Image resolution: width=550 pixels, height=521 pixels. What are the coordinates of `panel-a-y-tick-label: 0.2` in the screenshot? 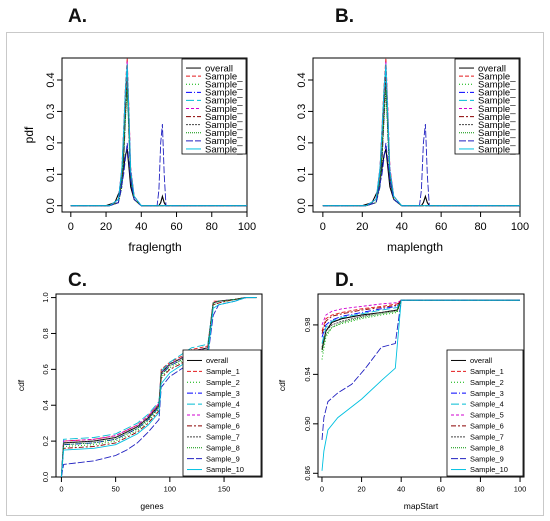 It's located at (51, 142).